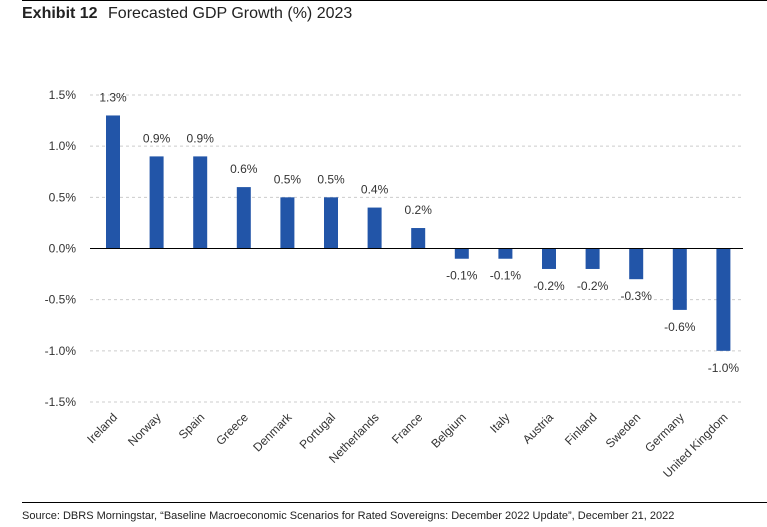  I want to click on data-label: 0.2%, so click(419, 210).